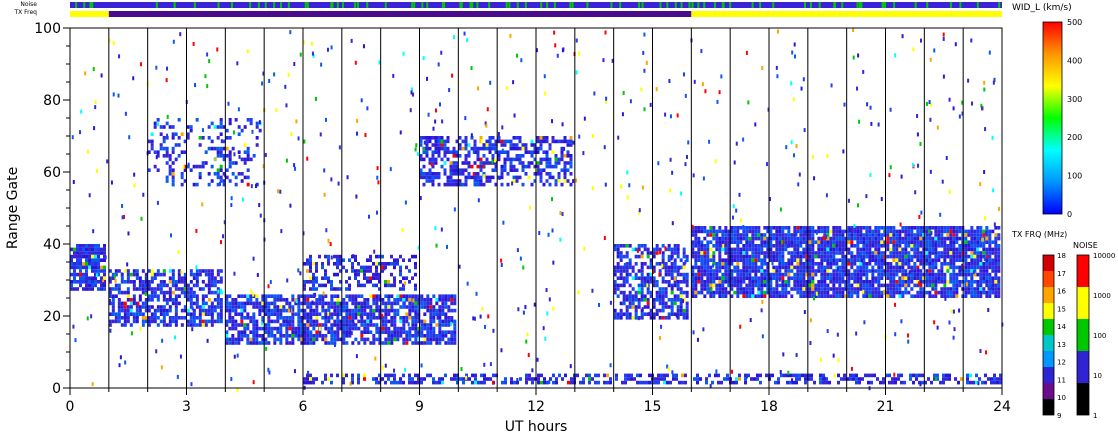  I want to click on noise-fleck, so click(444, 5).